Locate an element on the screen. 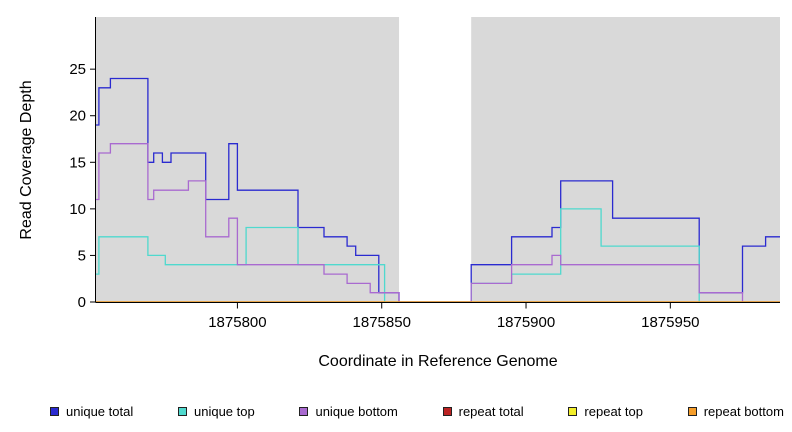 The image size is (792, 432). legend-swatch-repeat-total is located at coordinates (447, 411).